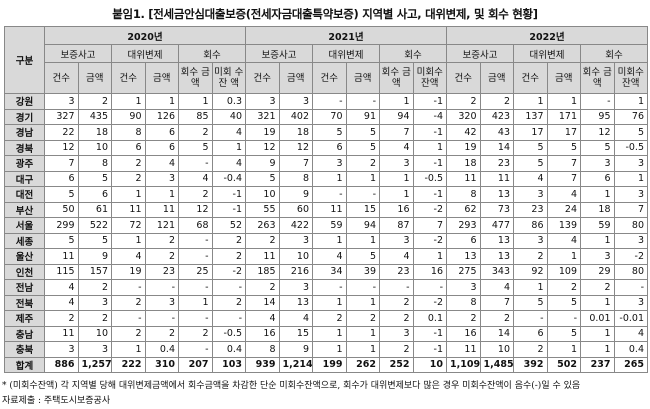 The height and width of the screenshot is (409, 650). What do you see at coordinates (94, 364) in the screenshot?
I see `table-cell: 1,257` at bounding box center [94, 364].